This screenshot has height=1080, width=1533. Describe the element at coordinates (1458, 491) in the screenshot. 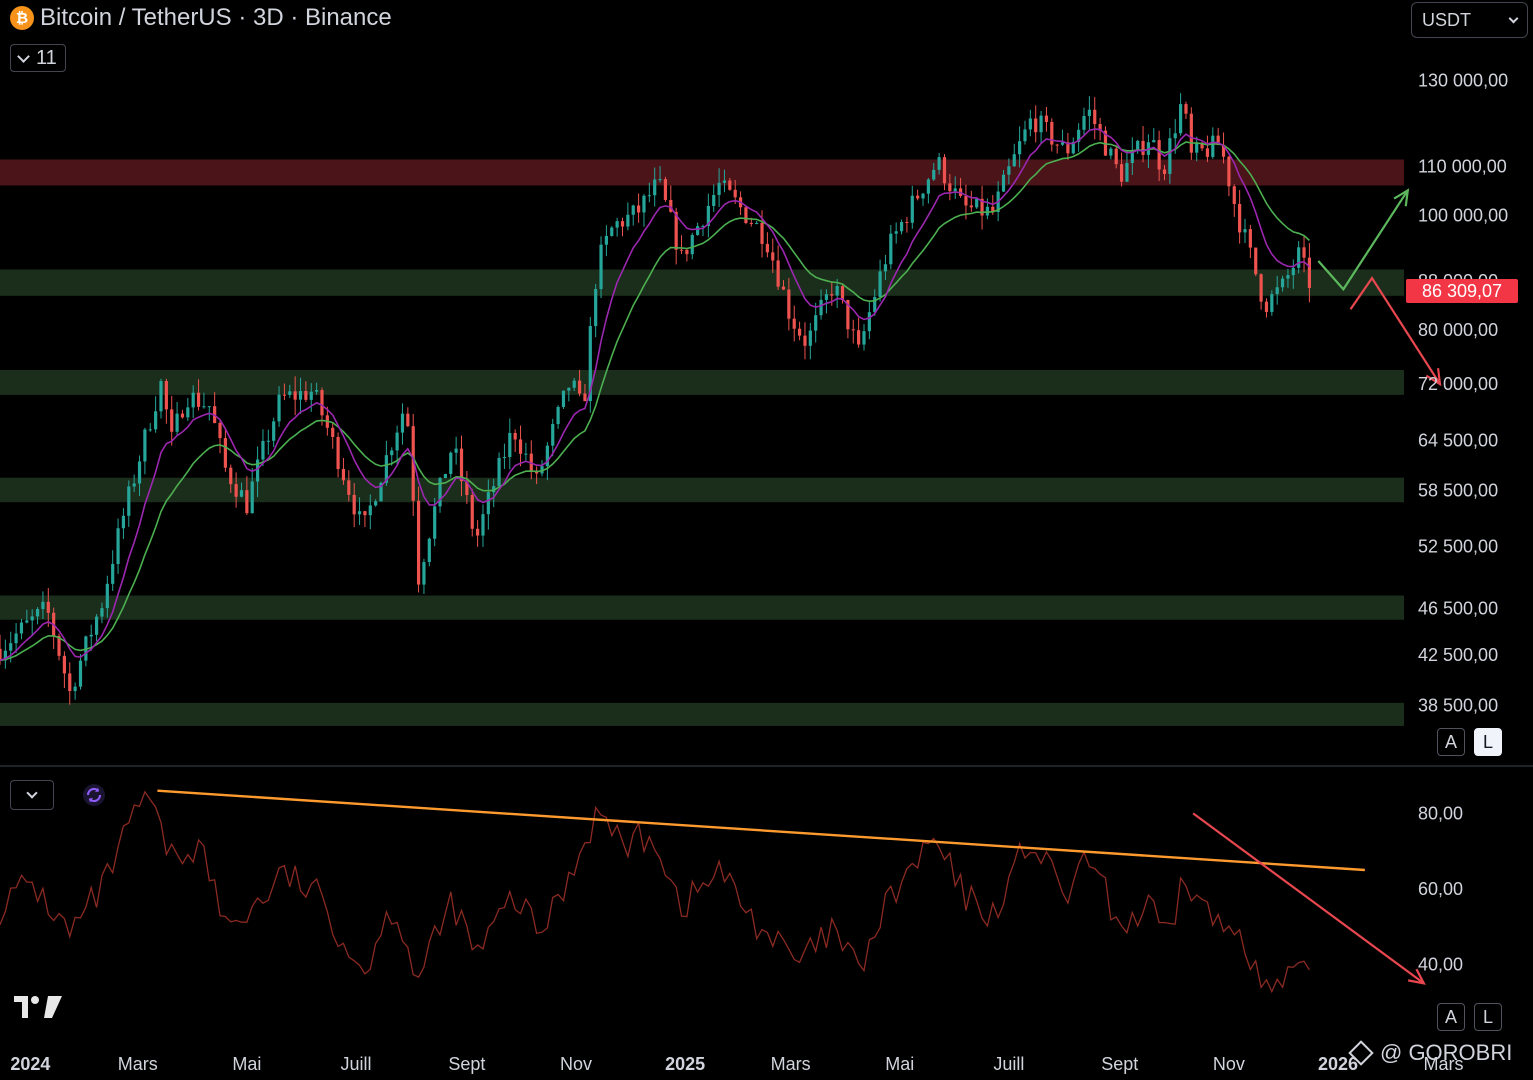

I see `price-tick-label: 58 500,00` at that location.